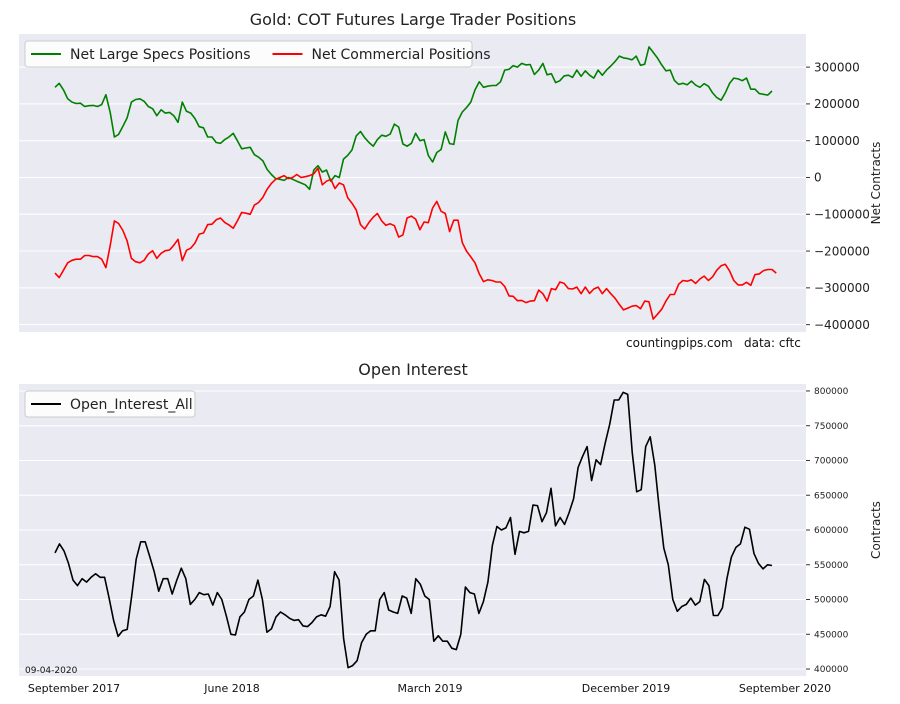  I want to click on data-source-credit: data: cftc, so click(772, 343).